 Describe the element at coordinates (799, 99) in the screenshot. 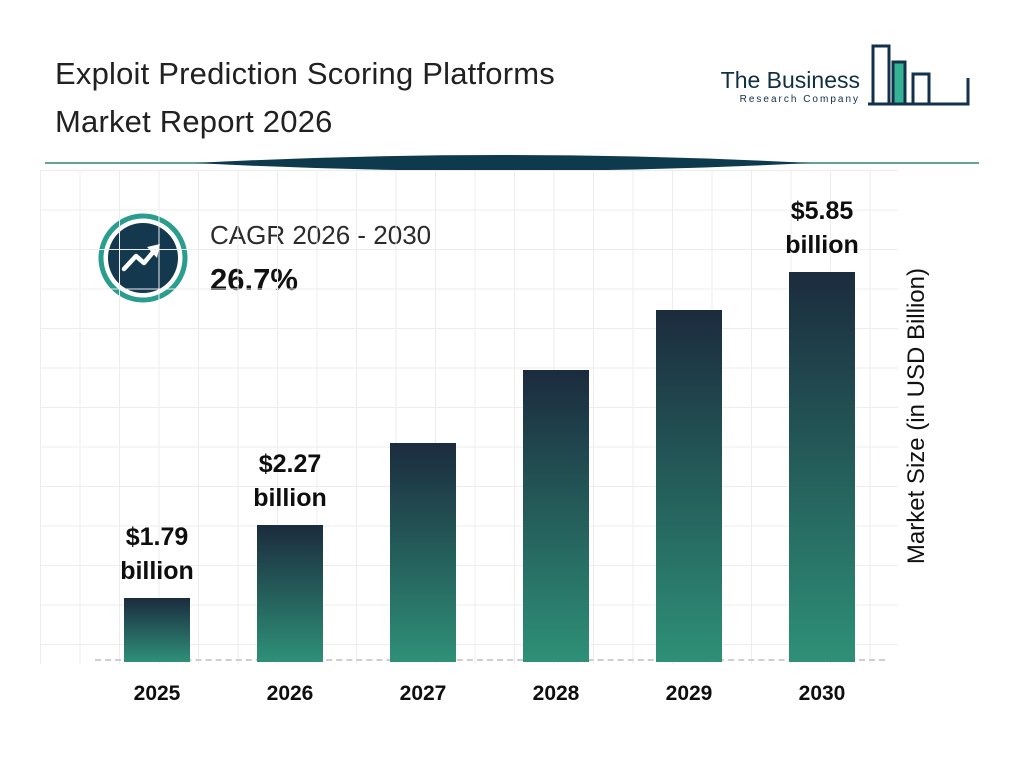

I see `logo-text-secondary: Research Company` at that location.